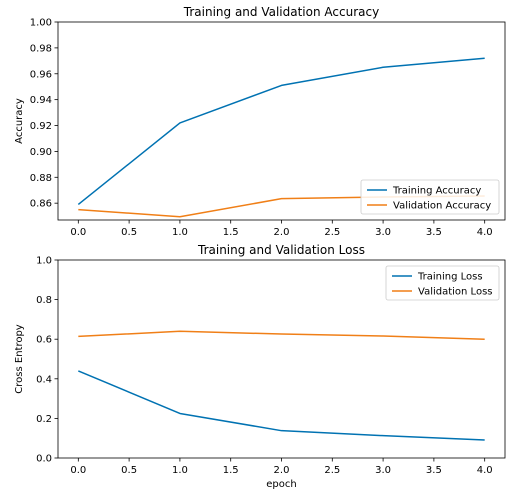 Image resolution: width=513 pixels, height=500 pixels. Describe the element at coordinates (41, 126) in the screenshot. I see `y-tick-label: 0.92` at that location.